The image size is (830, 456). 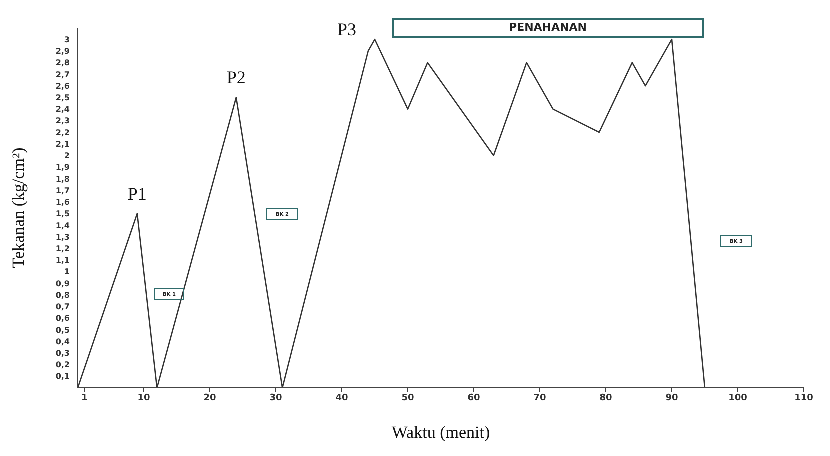 I want to click on y-tick-label: 2,3, so click(x=63, y=121).